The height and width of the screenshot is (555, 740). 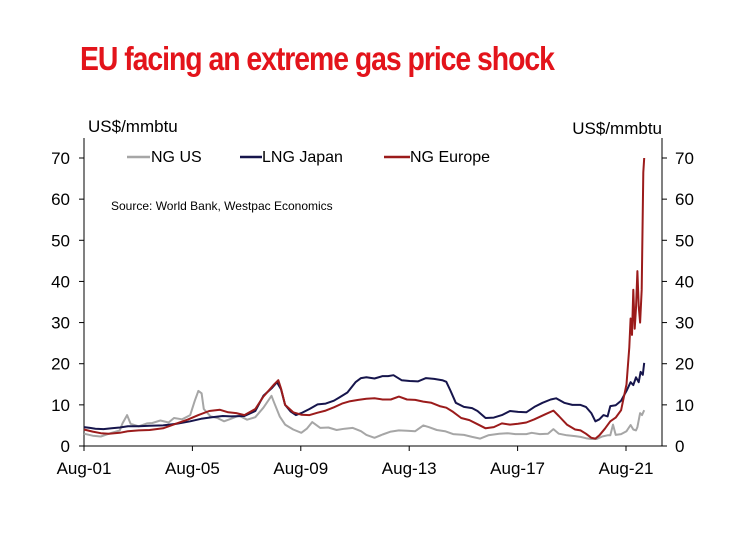 I want to click on x-tick-label: Aug-13, so click(x=409, y=468).